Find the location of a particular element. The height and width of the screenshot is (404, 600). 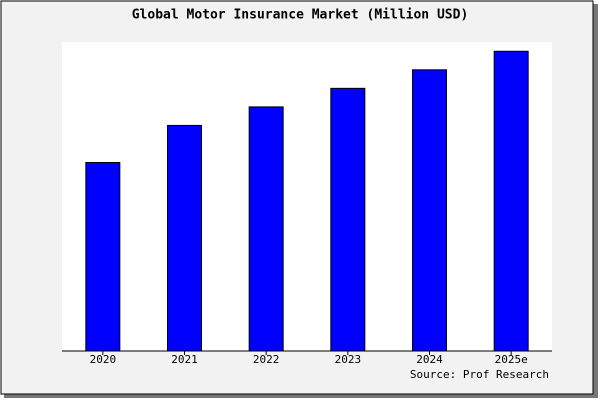

x-tick-label: 2025e is located at coordinates (511, 359).